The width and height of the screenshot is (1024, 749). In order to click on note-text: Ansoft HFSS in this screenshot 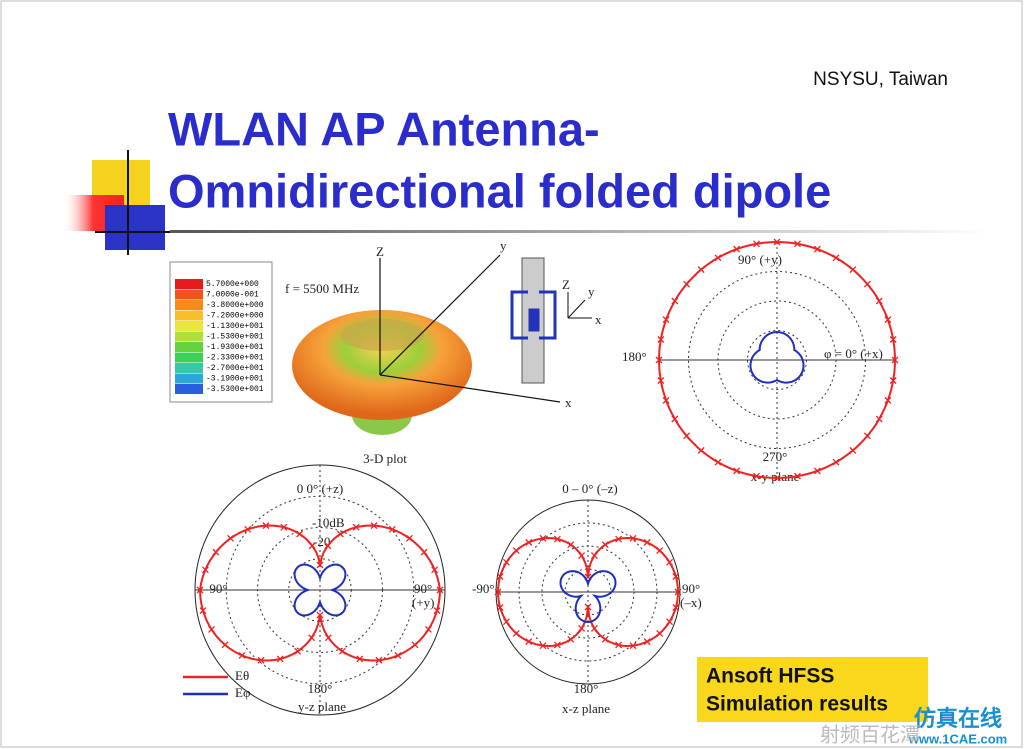, I will do `click(770, 676)`.